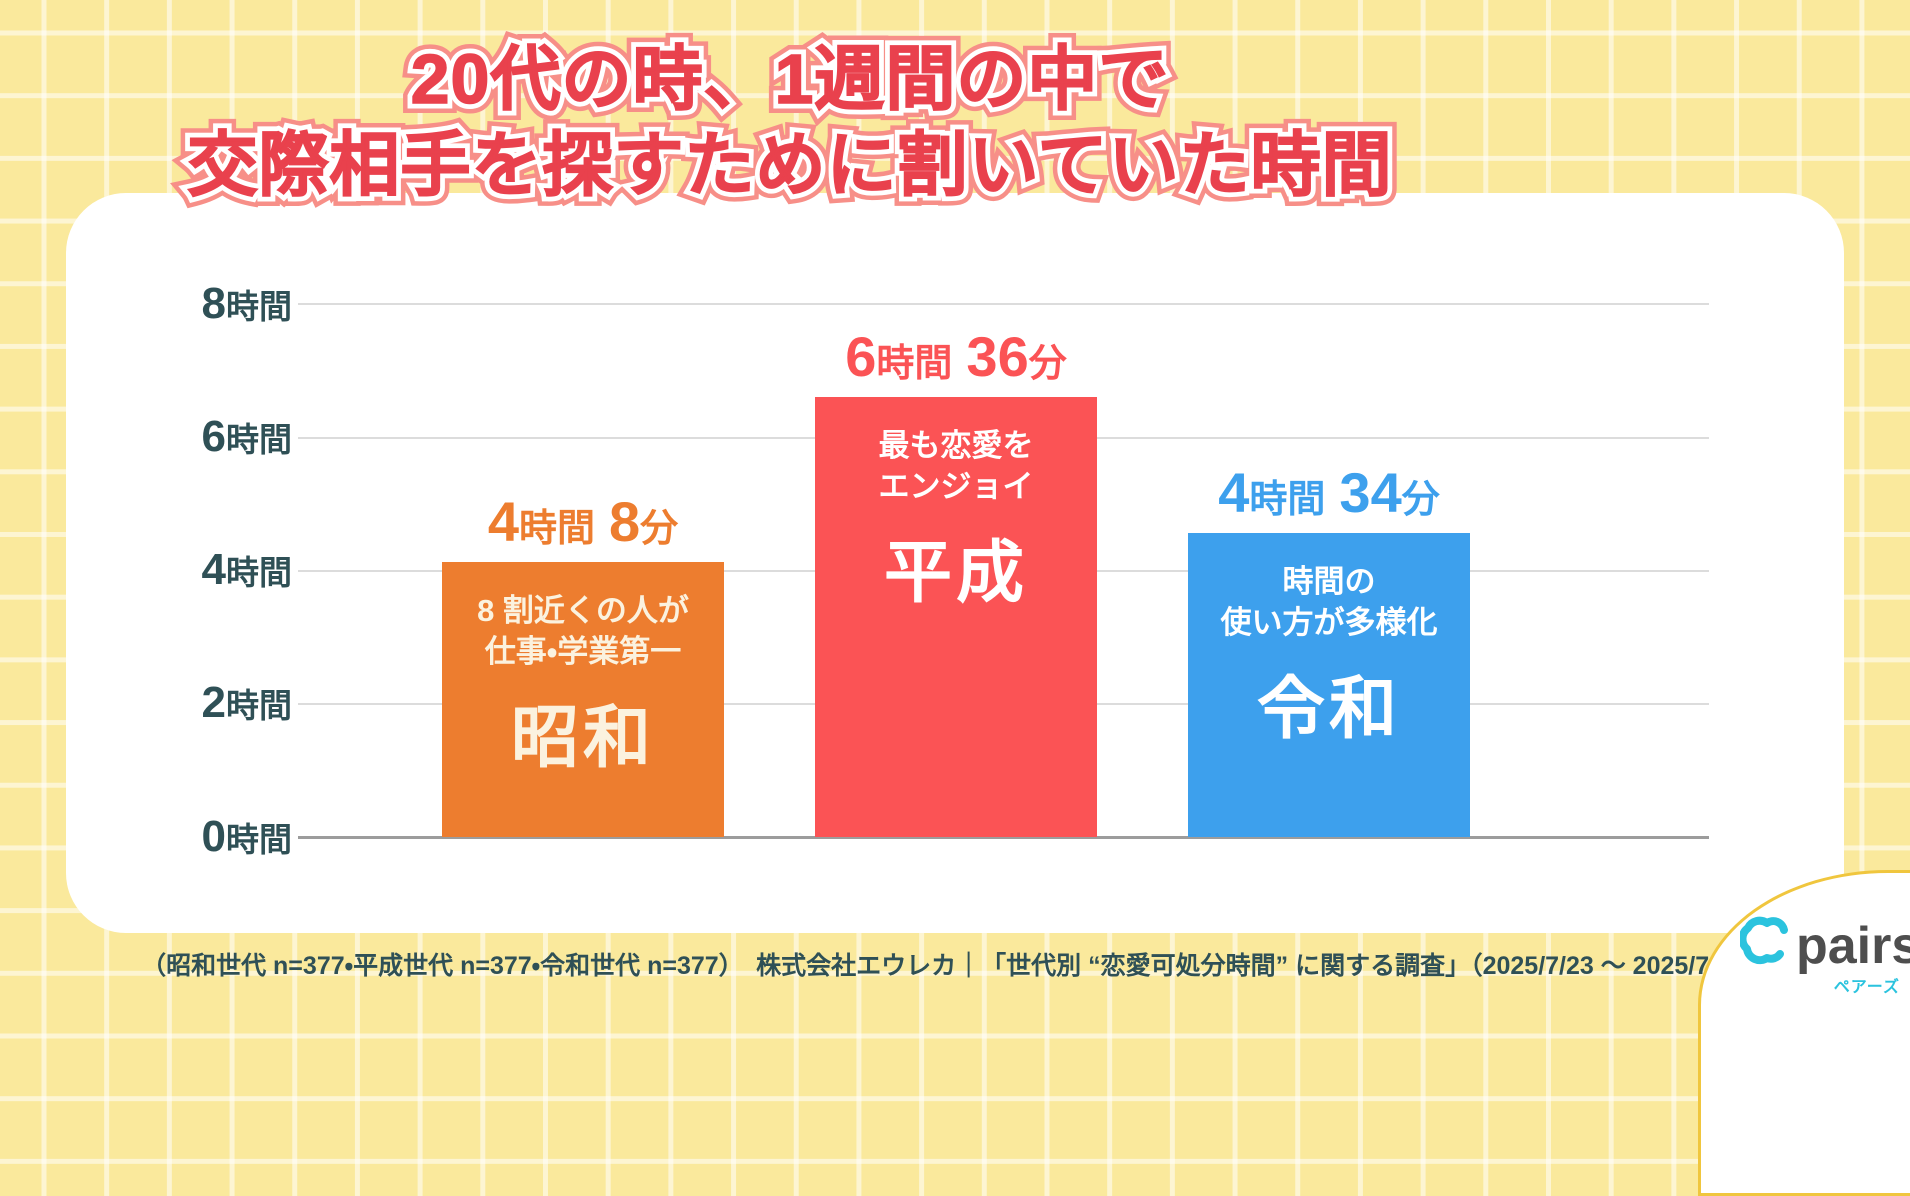  I want to click on title-line-1-bubble: 20代の時、1週間の中で, so click(790, 79).